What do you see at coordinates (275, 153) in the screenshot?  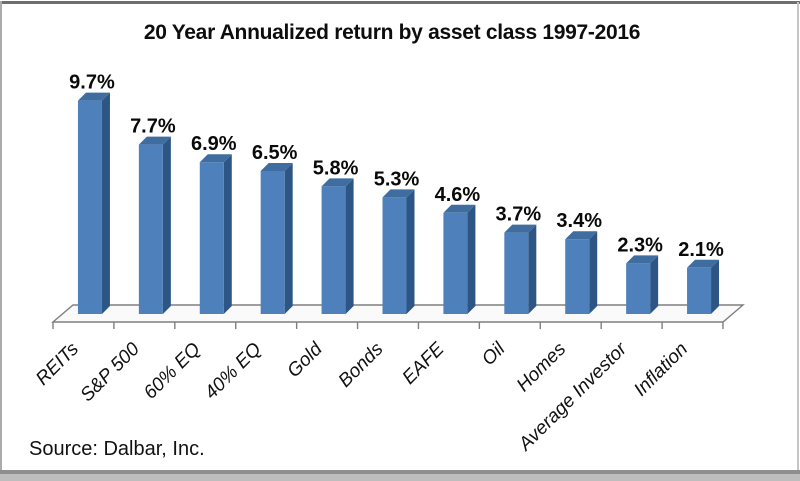 I see `bar-value-label: 6.5%` at bounding box center [275, 153].